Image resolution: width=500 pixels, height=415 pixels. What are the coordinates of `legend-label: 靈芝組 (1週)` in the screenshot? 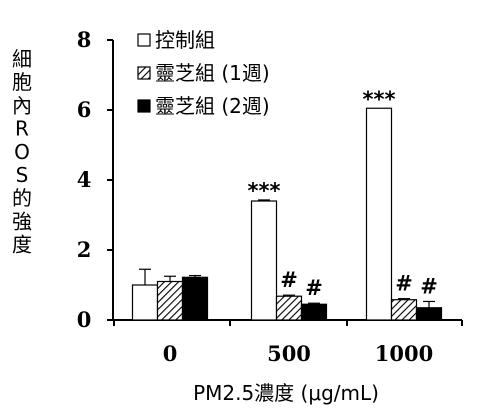 It's located at (212, 73).